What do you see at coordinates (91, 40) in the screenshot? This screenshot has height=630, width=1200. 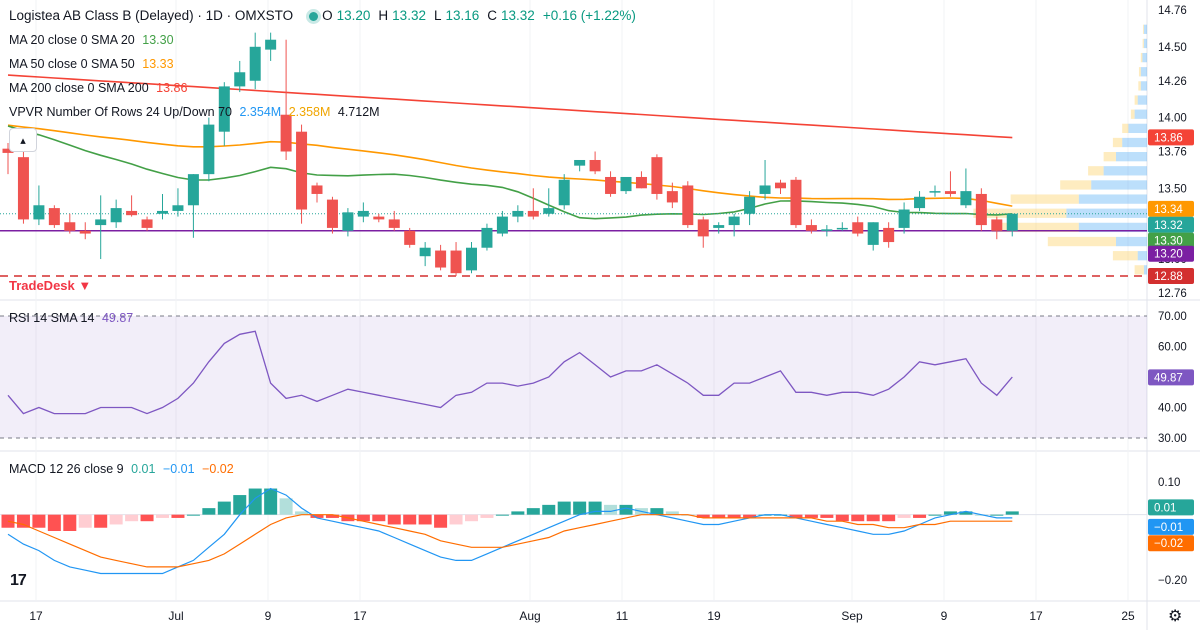 I see `legend-ma20: MA 20 close 0 SMA 20 13.30` at bounding box center [91, 40].